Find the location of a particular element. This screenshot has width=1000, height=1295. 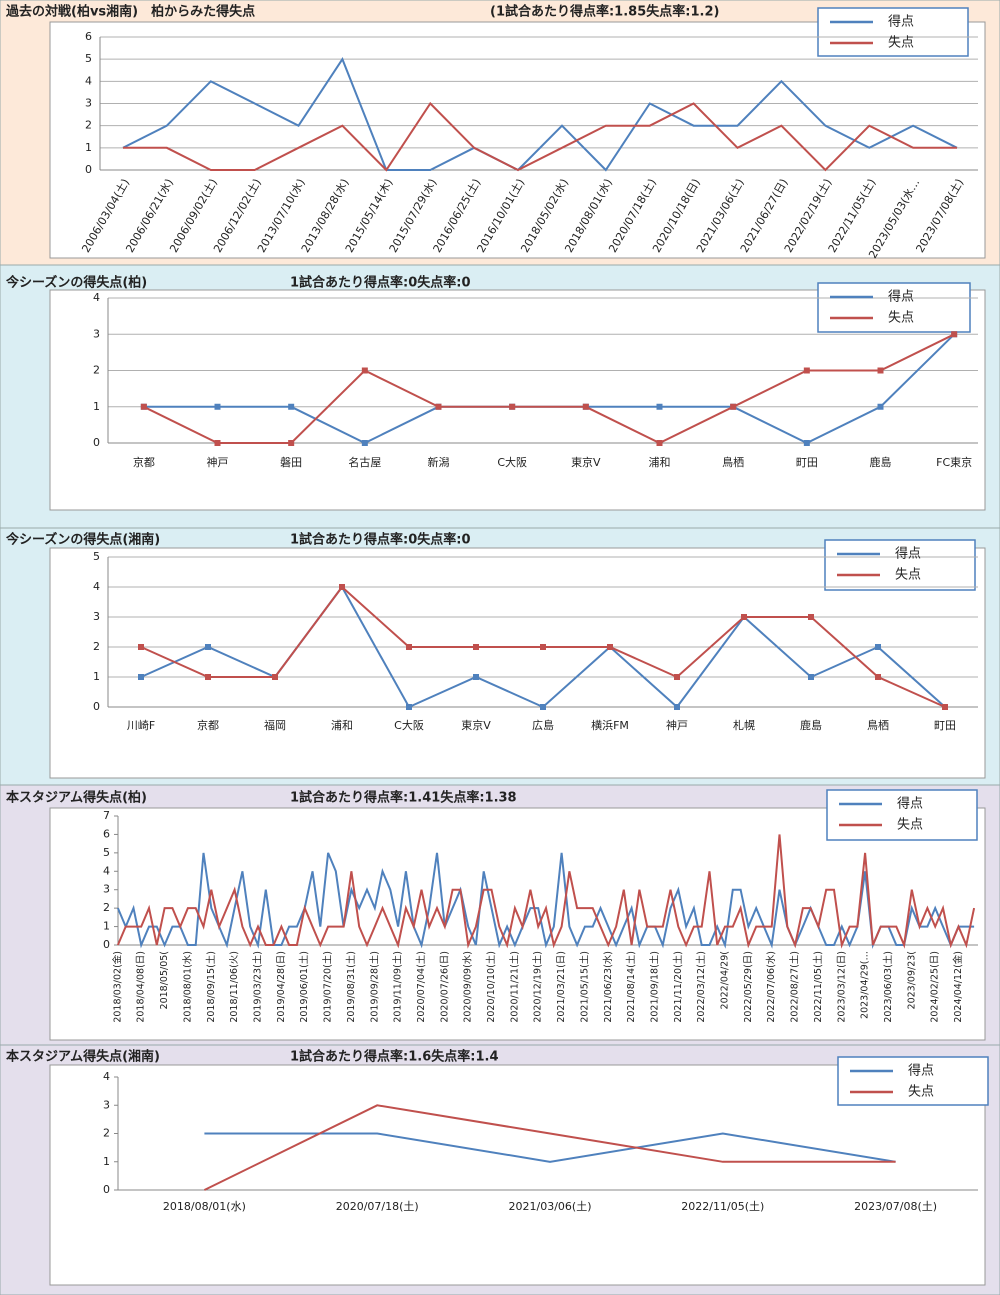

x-tick-label: 鹿島 is located at coordinates (881, 462).